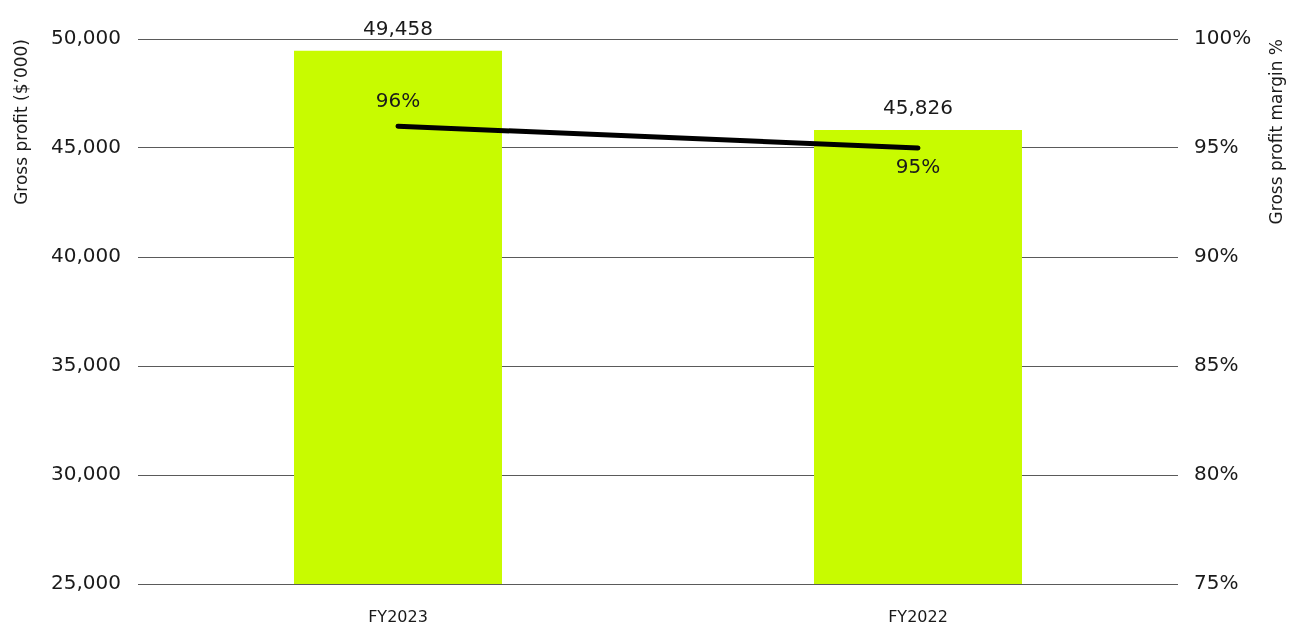 This screenshot has height=626, width=1289. What do you see at coordinates (918, 616) in the screenshot?
I see `x-tick-label: FY2022` at bounding box center [918, 616].